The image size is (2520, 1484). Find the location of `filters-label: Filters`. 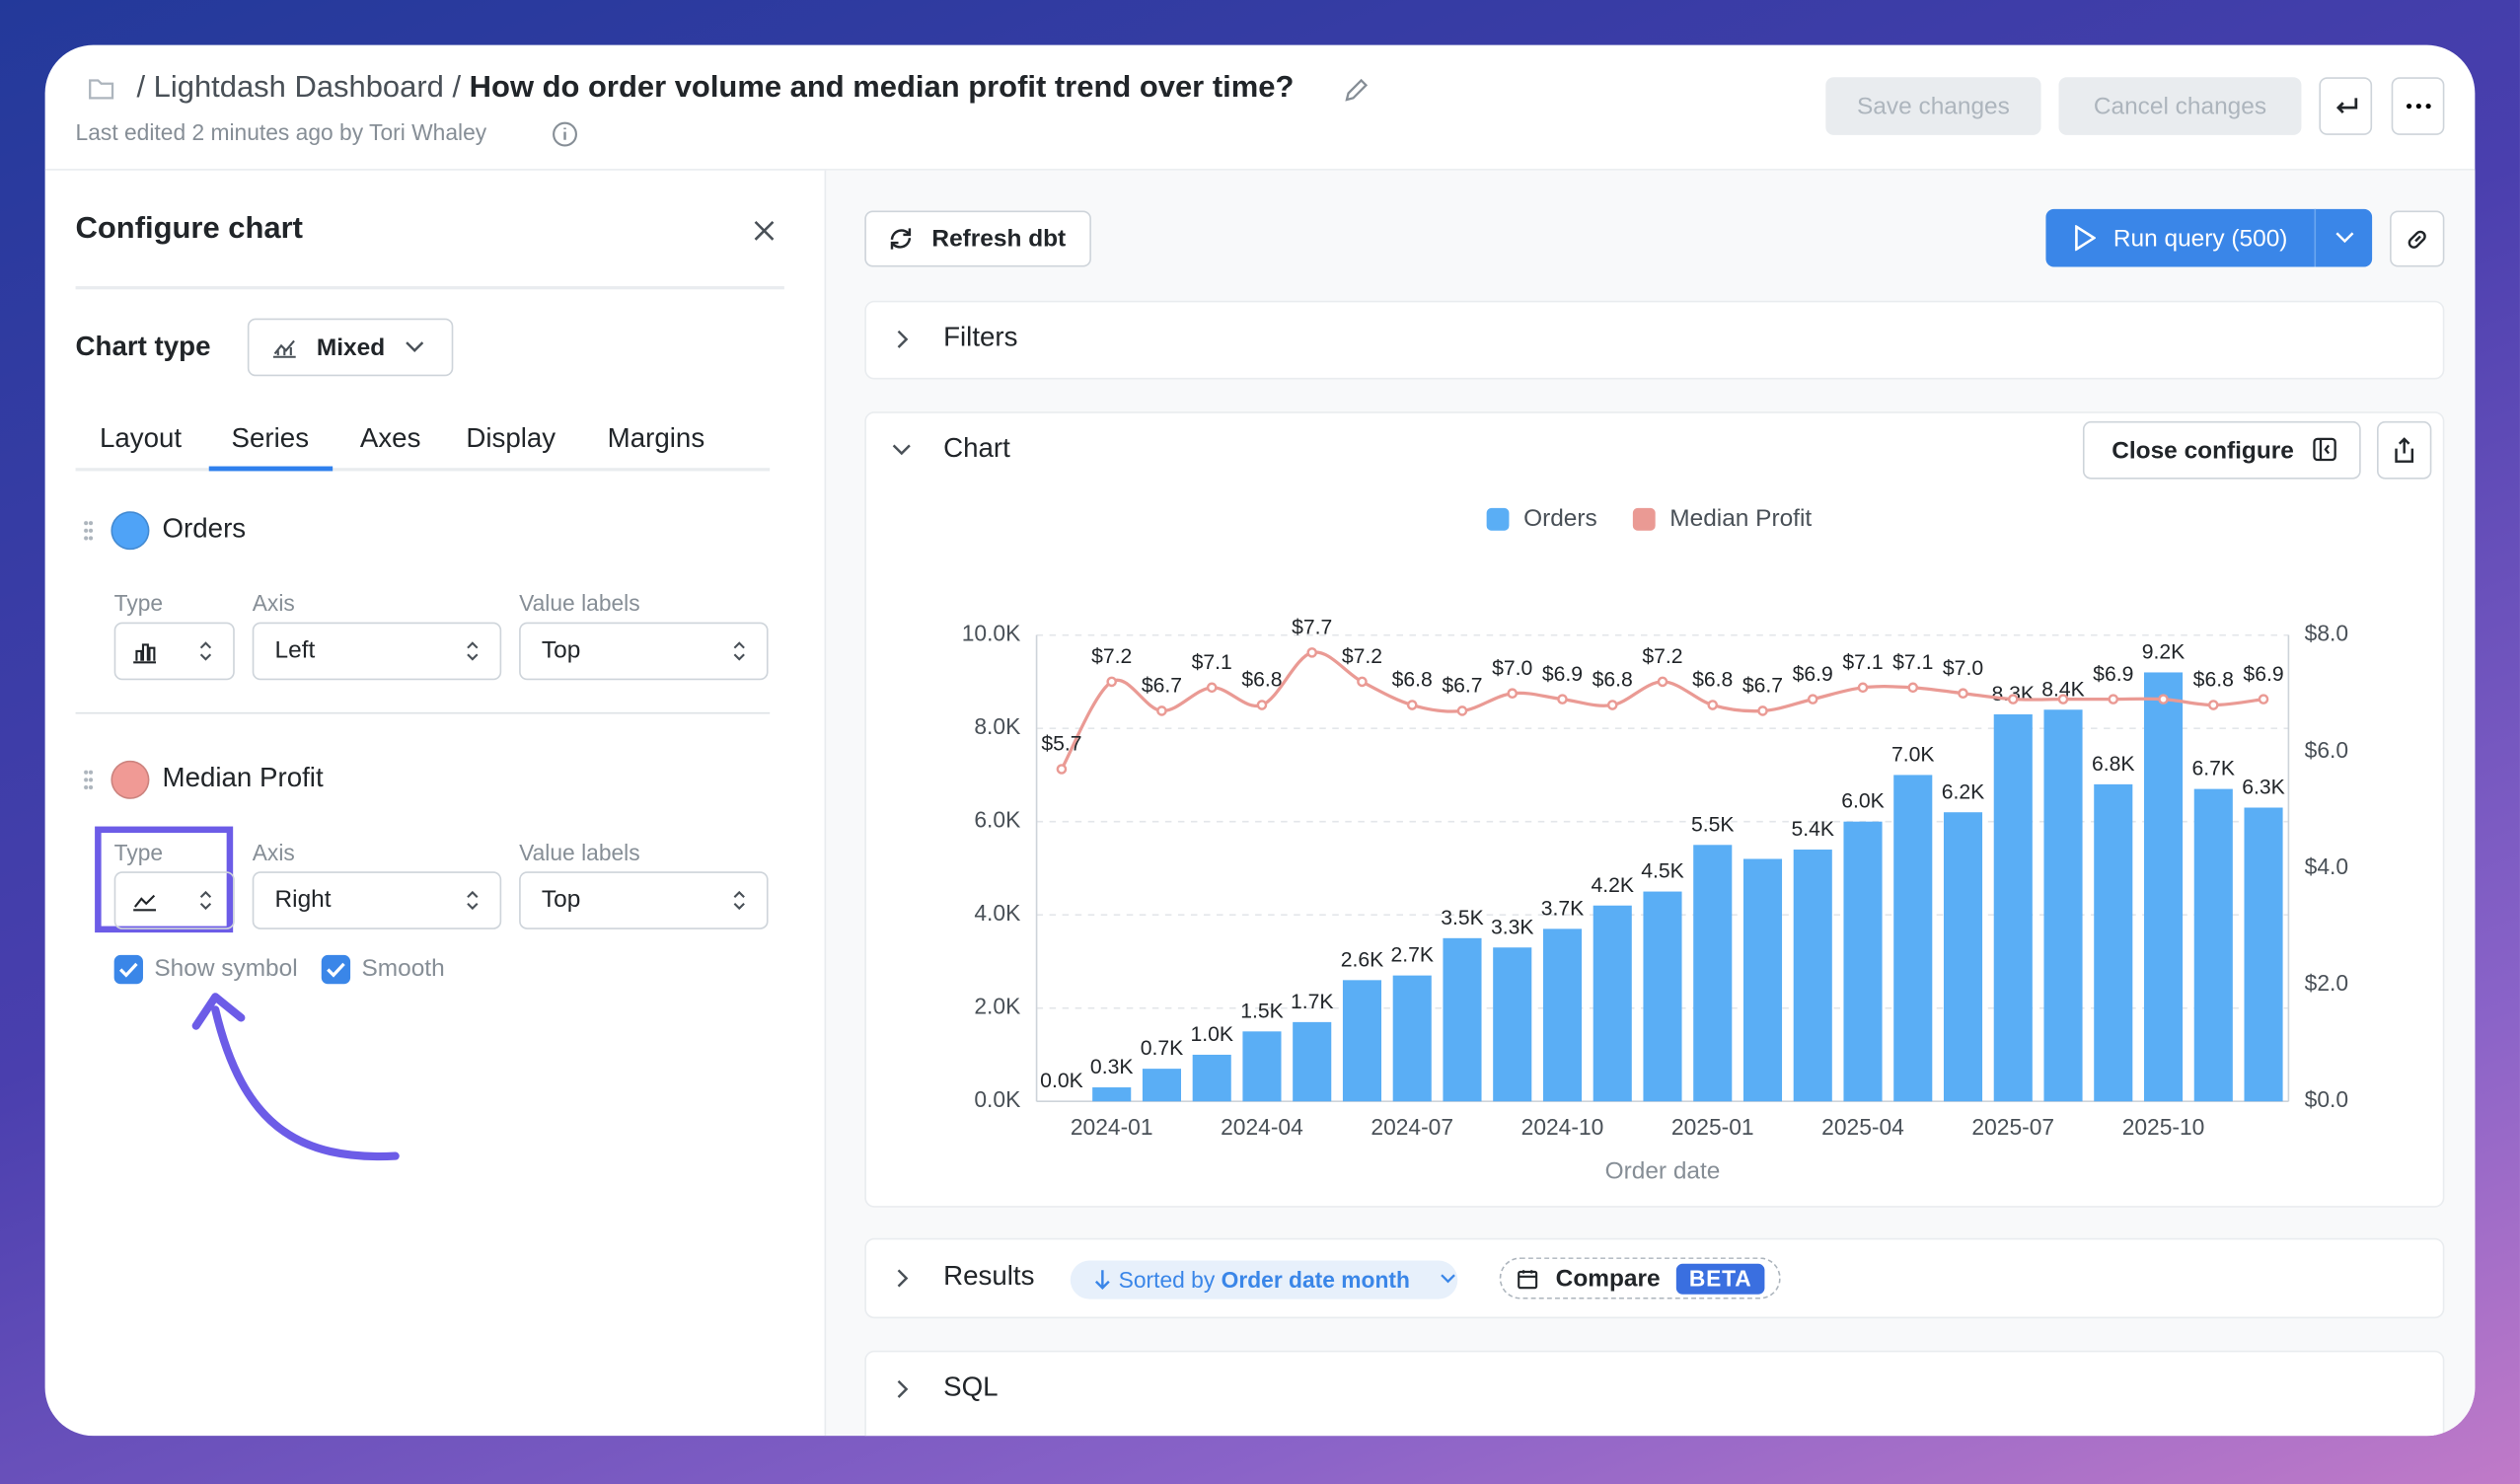

filters-label: Filters is located at coordinates (980, 336).